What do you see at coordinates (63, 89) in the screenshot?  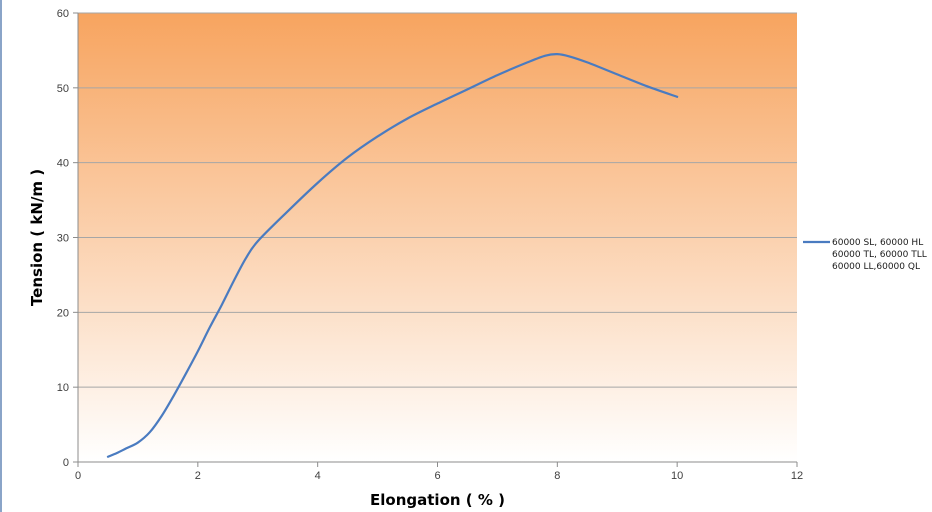 I see `y-tick-label: 50` at bounding box center [63, 89].